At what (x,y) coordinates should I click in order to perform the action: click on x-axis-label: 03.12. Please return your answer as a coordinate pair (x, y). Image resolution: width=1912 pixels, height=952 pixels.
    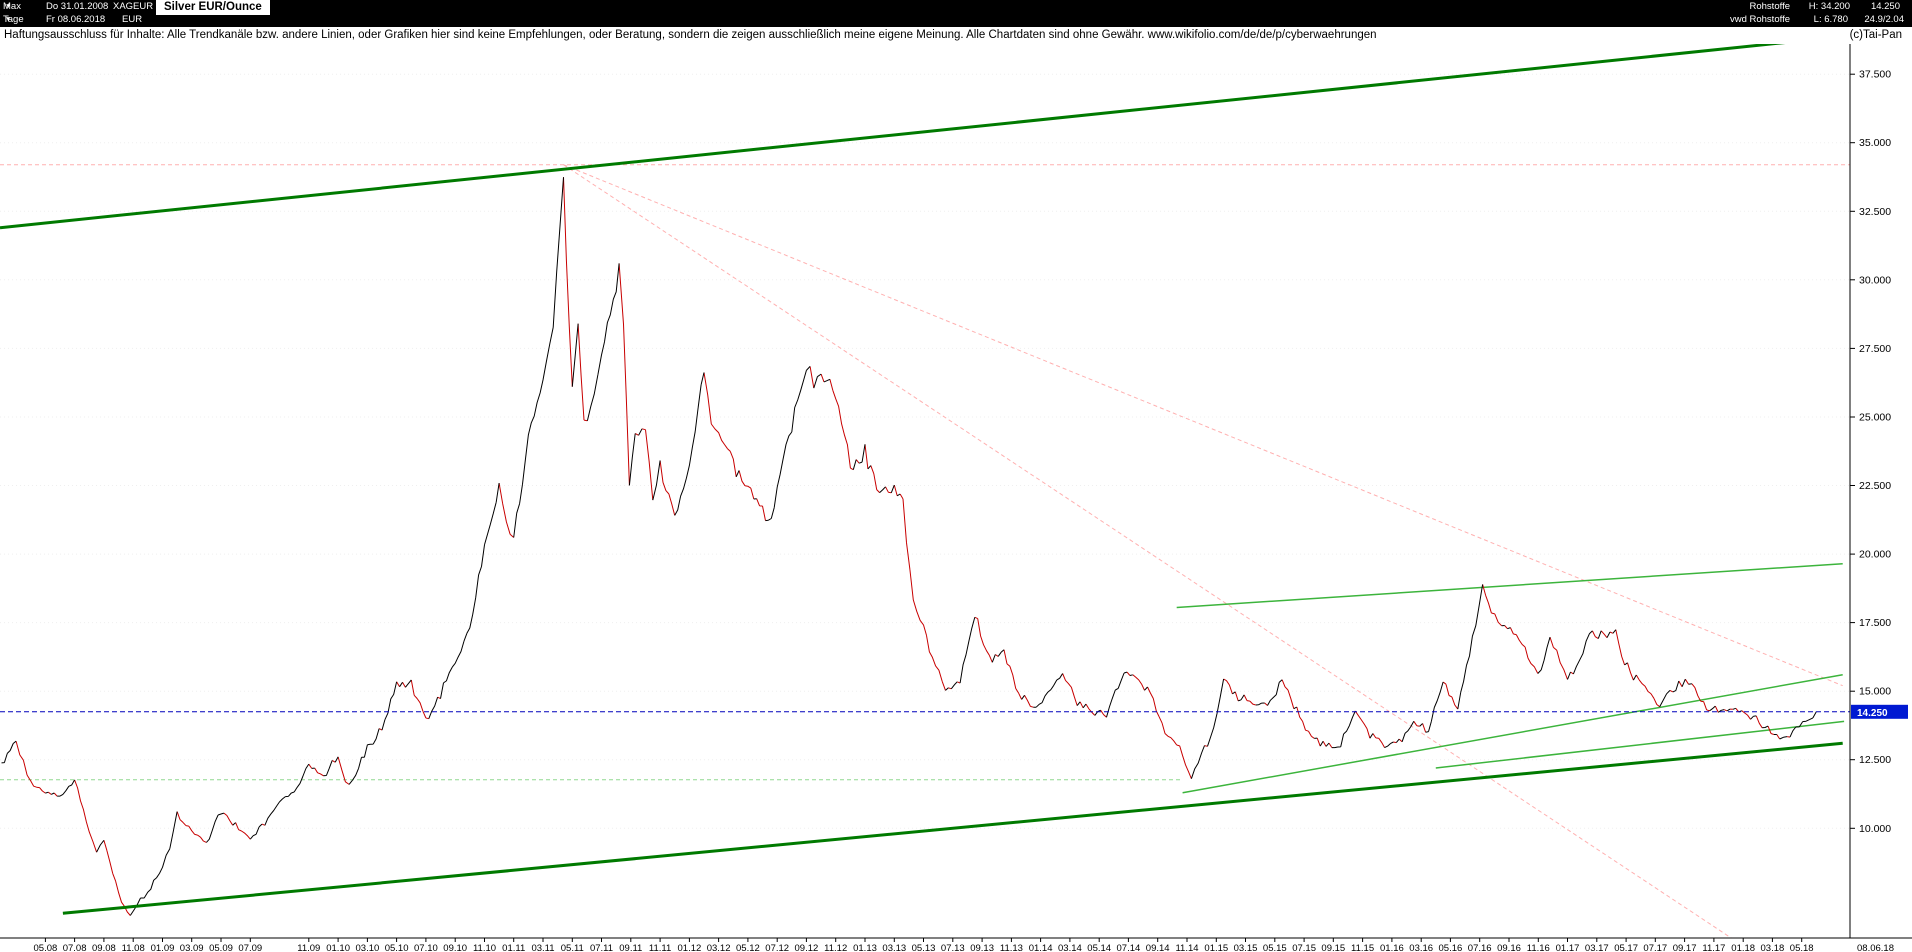
    Looking at the image, I should click on (719, 947).